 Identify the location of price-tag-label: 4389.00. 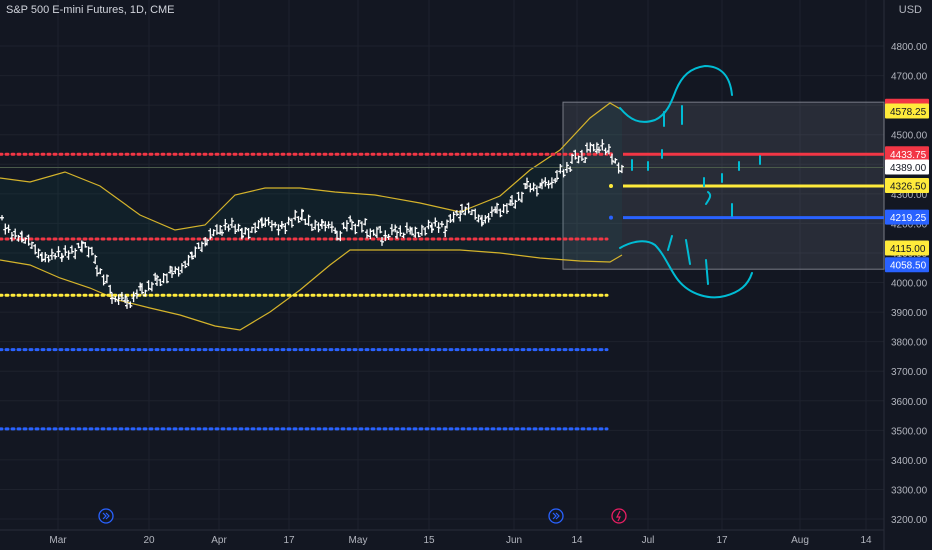
(908, 168).